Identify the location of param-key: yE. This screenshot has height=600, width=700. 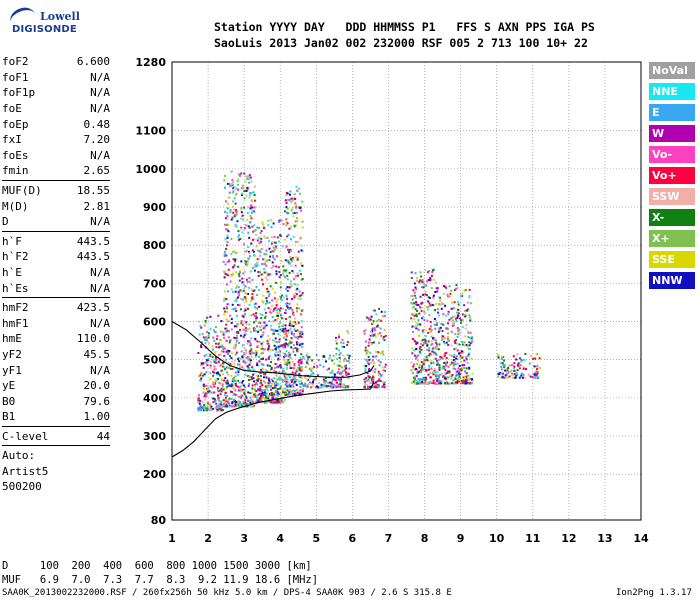
(9, 386).